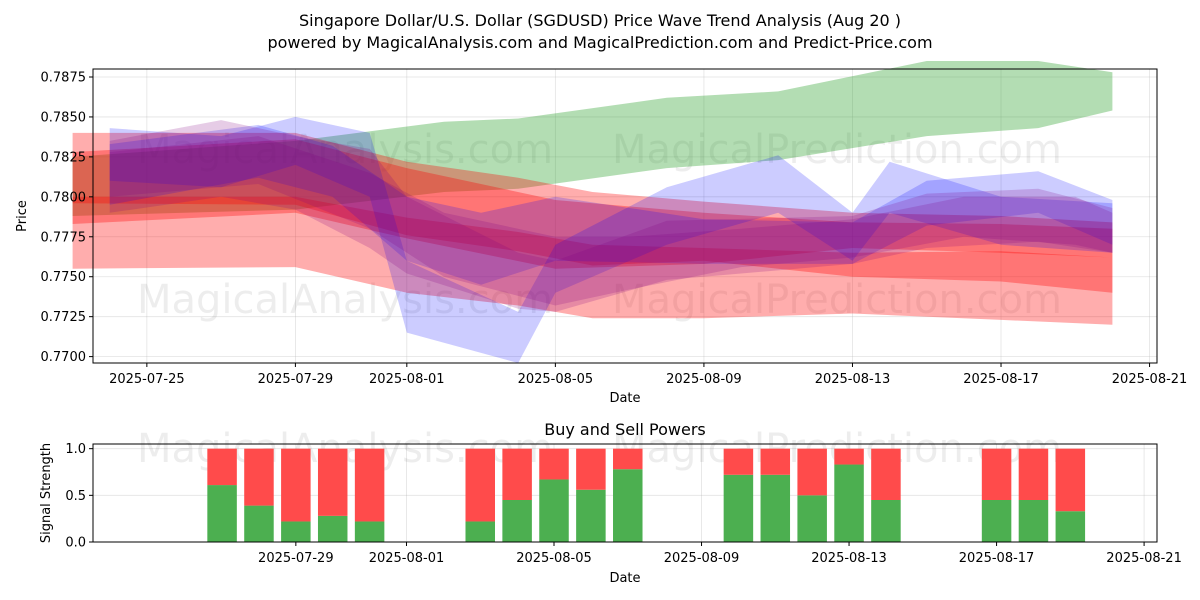 This screenshot has width=1200, height=600. I want to click on y-tick-label: 0.0, so click(75, 543).